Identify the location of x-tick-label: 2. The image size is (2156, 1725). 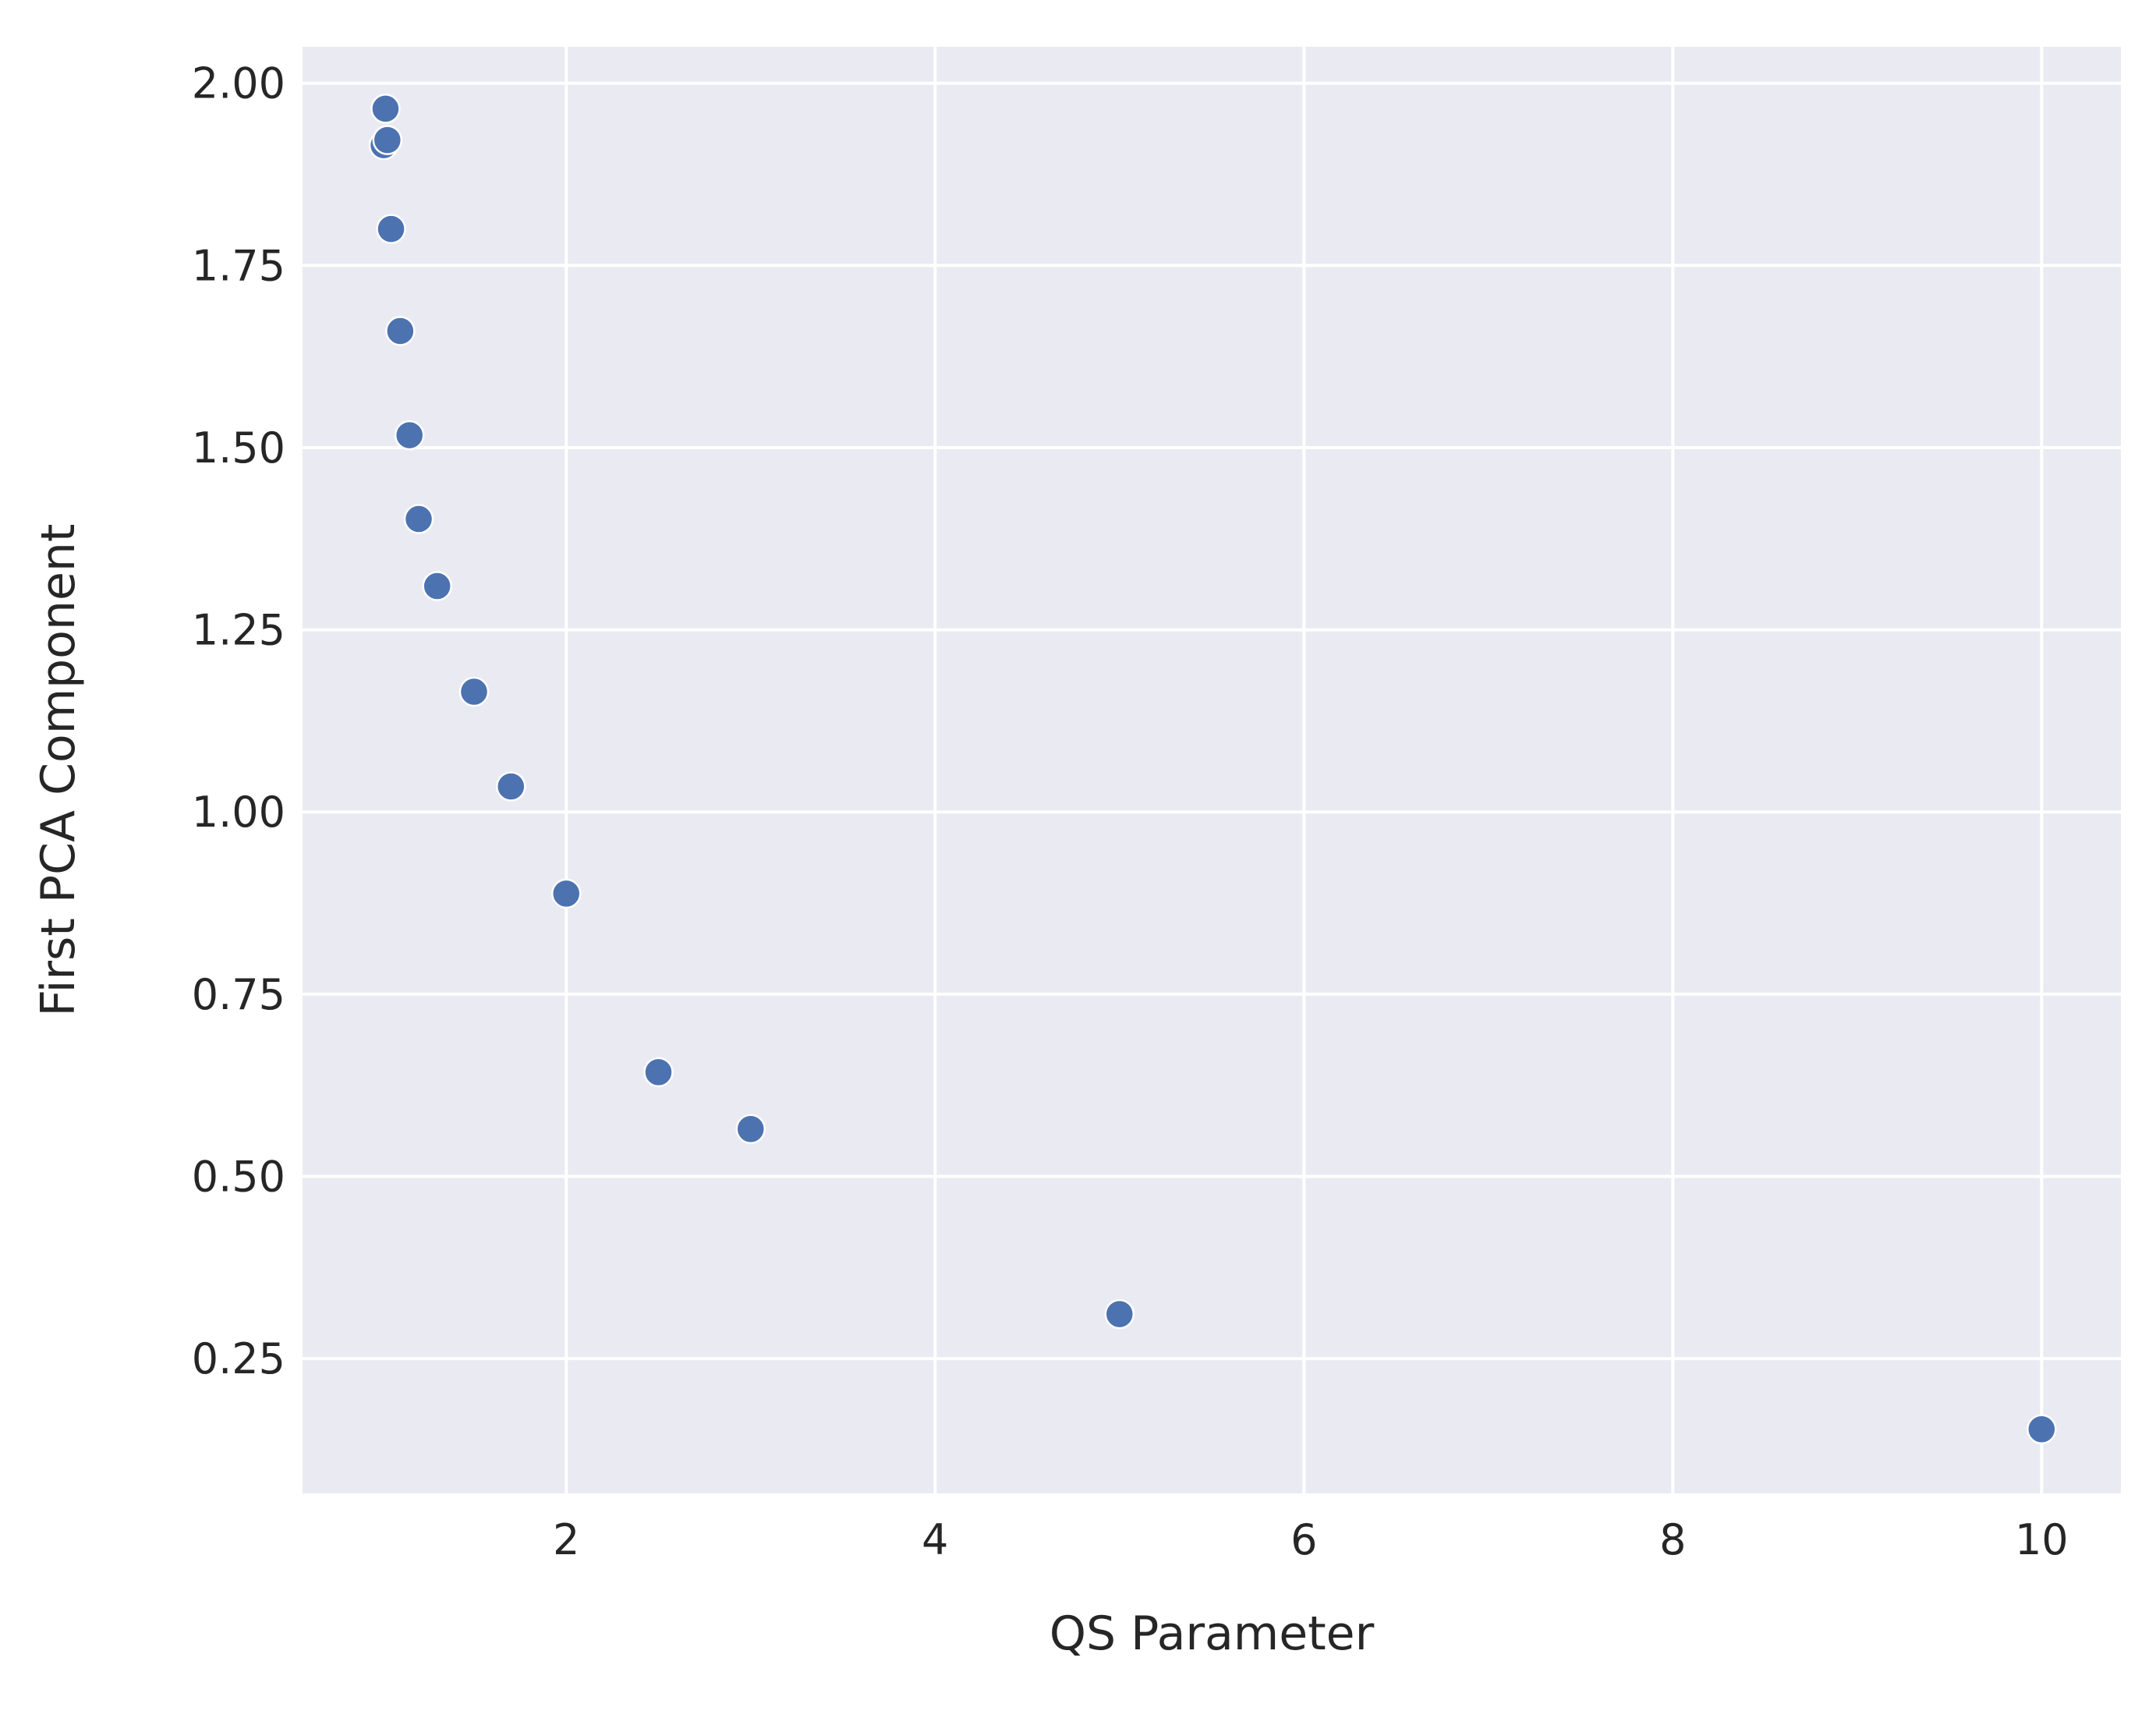
(566, 1539).